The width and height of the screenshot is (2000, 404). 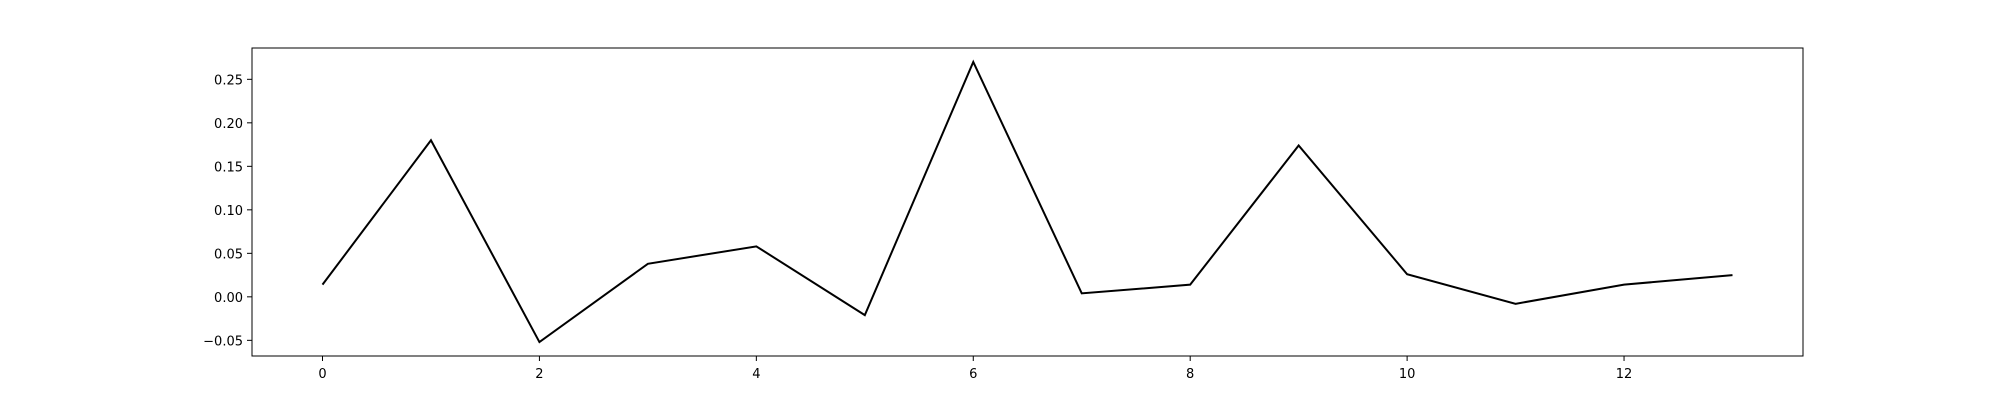 What do you see at coordinates (1407, 374) in the screenshot?
I see `x-tick-label: 10` at bounding box center [1407, 374].